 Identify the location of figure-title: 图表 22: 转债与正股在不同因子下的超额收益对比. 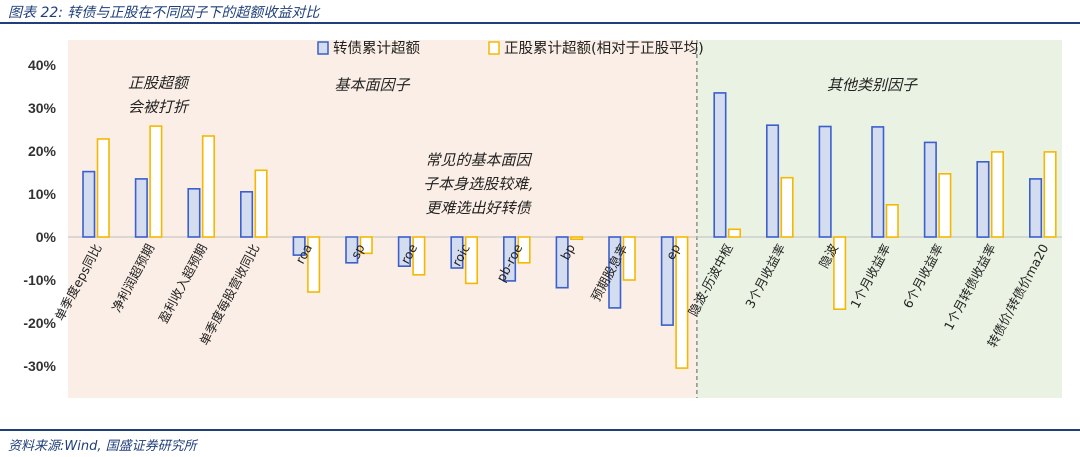
(164, 13).